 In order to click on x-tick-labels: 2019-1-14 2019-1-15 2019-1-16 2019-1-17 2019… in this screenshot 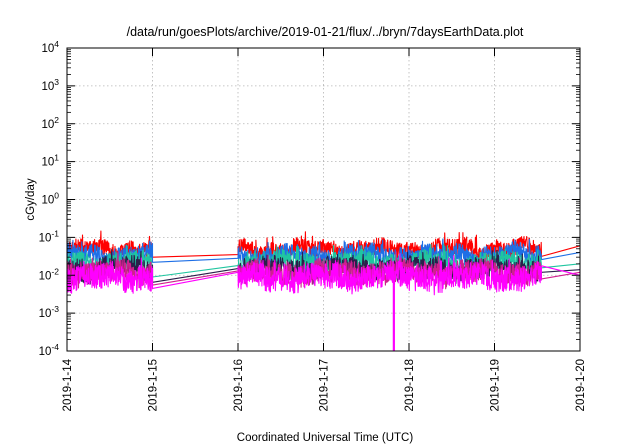, I will do `click(324, 384)`.